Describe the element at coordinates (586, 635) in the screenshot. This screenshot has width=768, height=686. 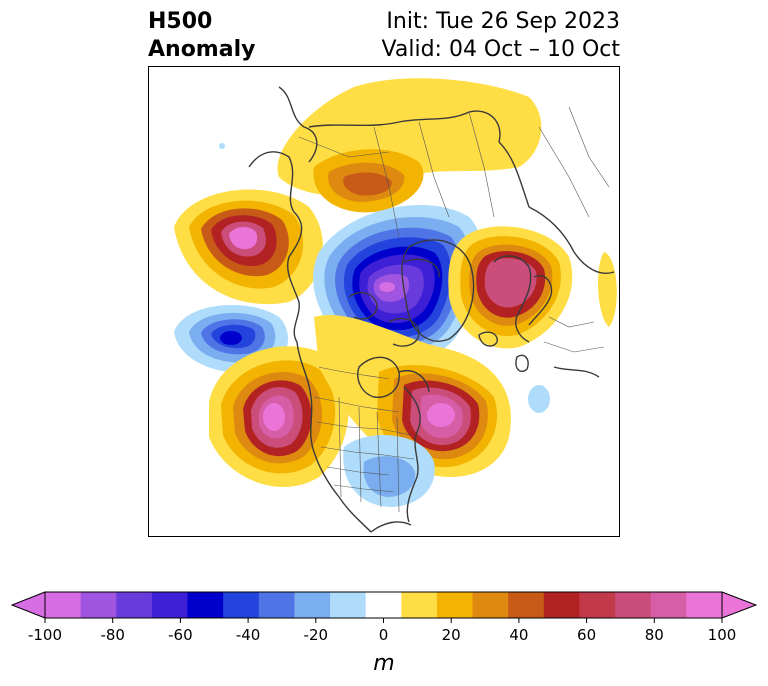
I see `colorbar-tick-label: 60` at that location.